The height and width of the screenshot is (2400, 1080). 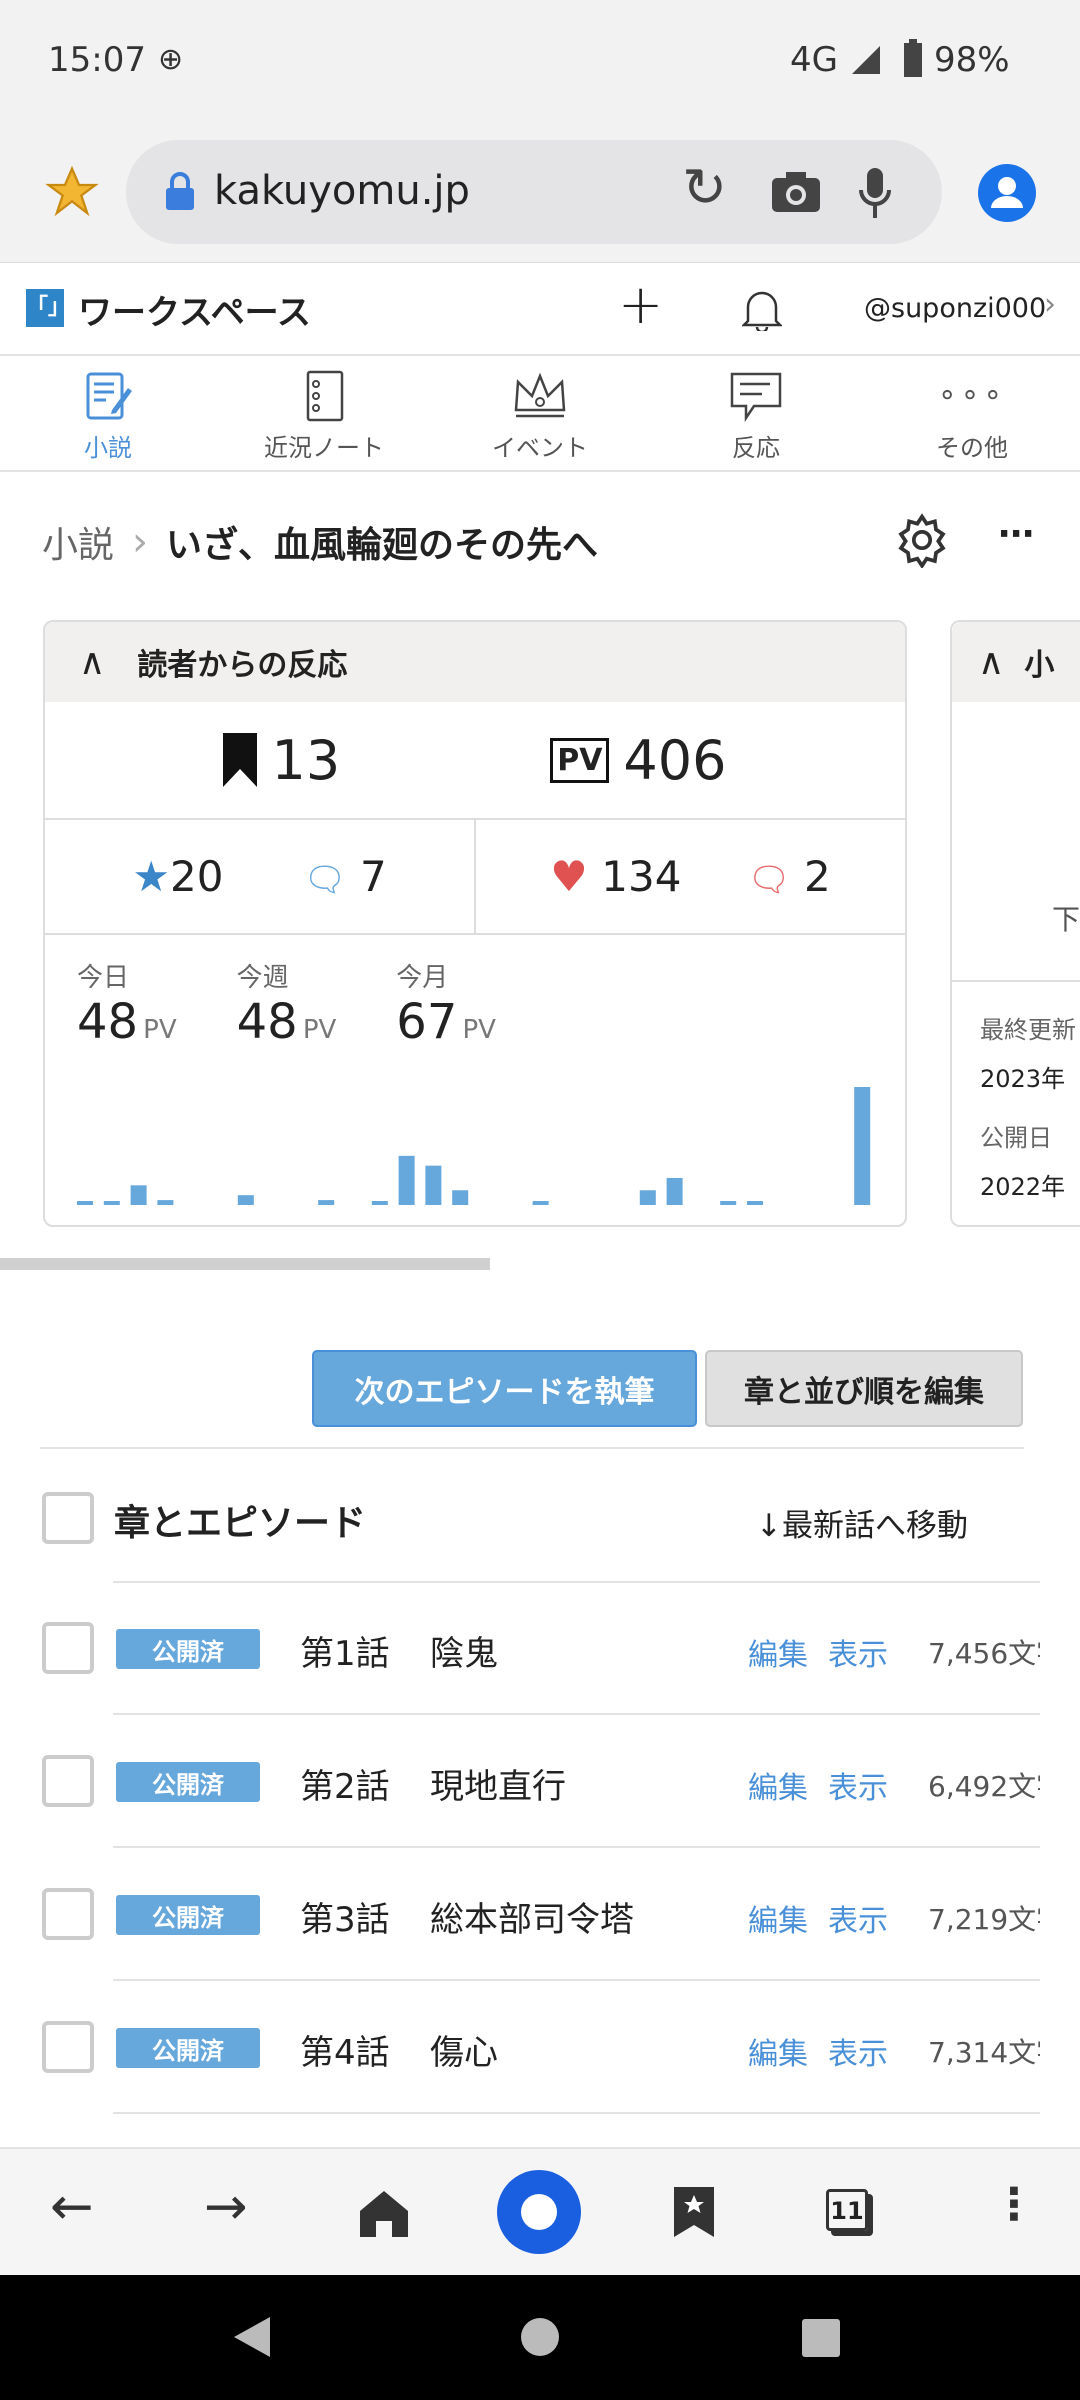 What do you see at coordinates (796, 192) in the screenshot?
I see `camera-icon` at bounding box center [796, 192].